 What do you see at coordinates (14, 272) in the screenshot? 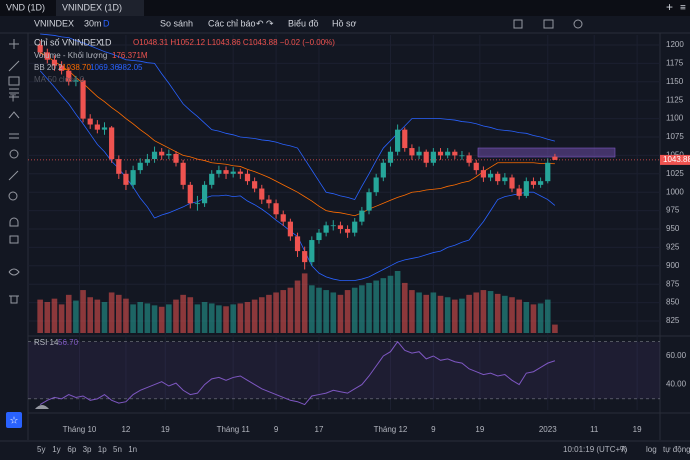
I see `tool-eye` at bounding box center [14, 272].